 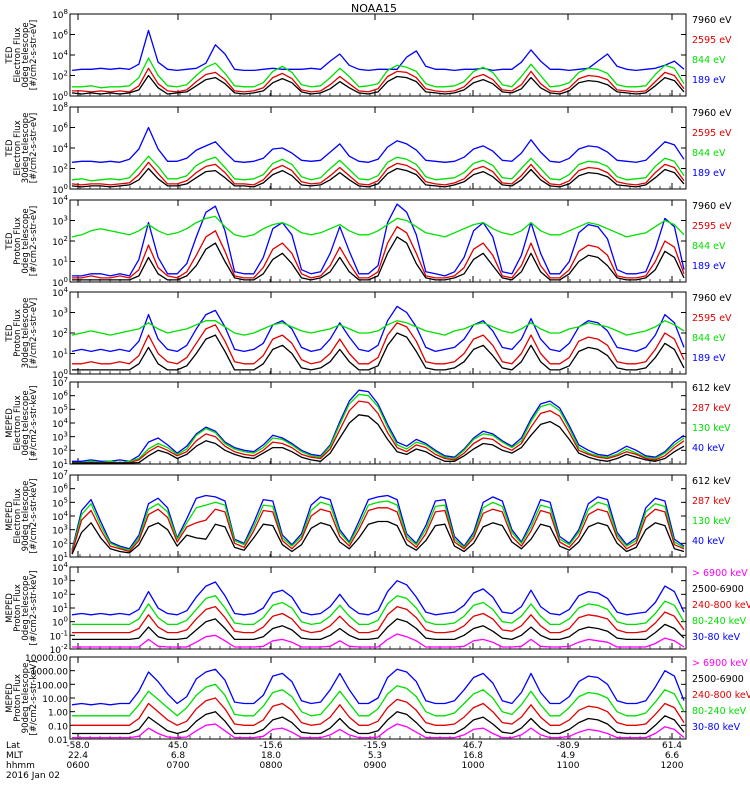 I want to click on legend-label: 287 keV, so click(x=711, y=501).